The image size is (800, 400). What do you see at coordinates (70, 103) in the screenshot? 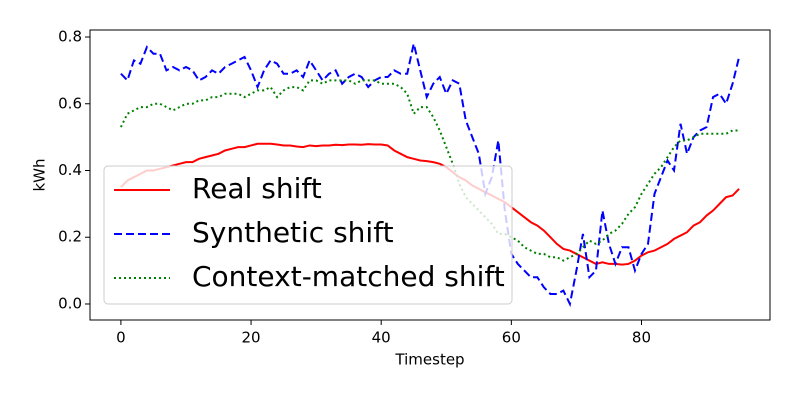
I see `y-tick-label: 0.6` at bounding box center [70, 103].